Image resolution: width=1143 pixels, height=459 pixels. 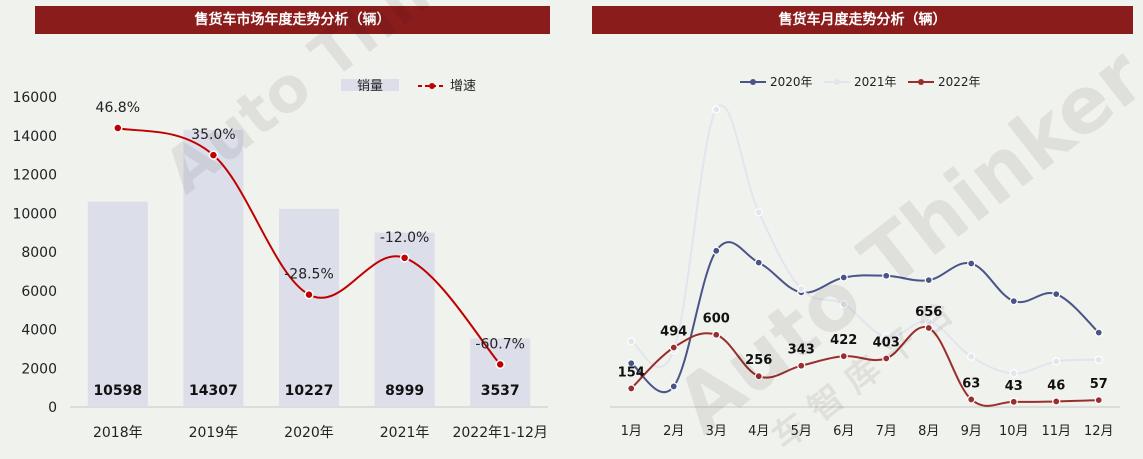 What do you see at coordinates (34, 176) in the screenshot?
I see `y-tick-label: 12000` at bounding box center [34, 176].